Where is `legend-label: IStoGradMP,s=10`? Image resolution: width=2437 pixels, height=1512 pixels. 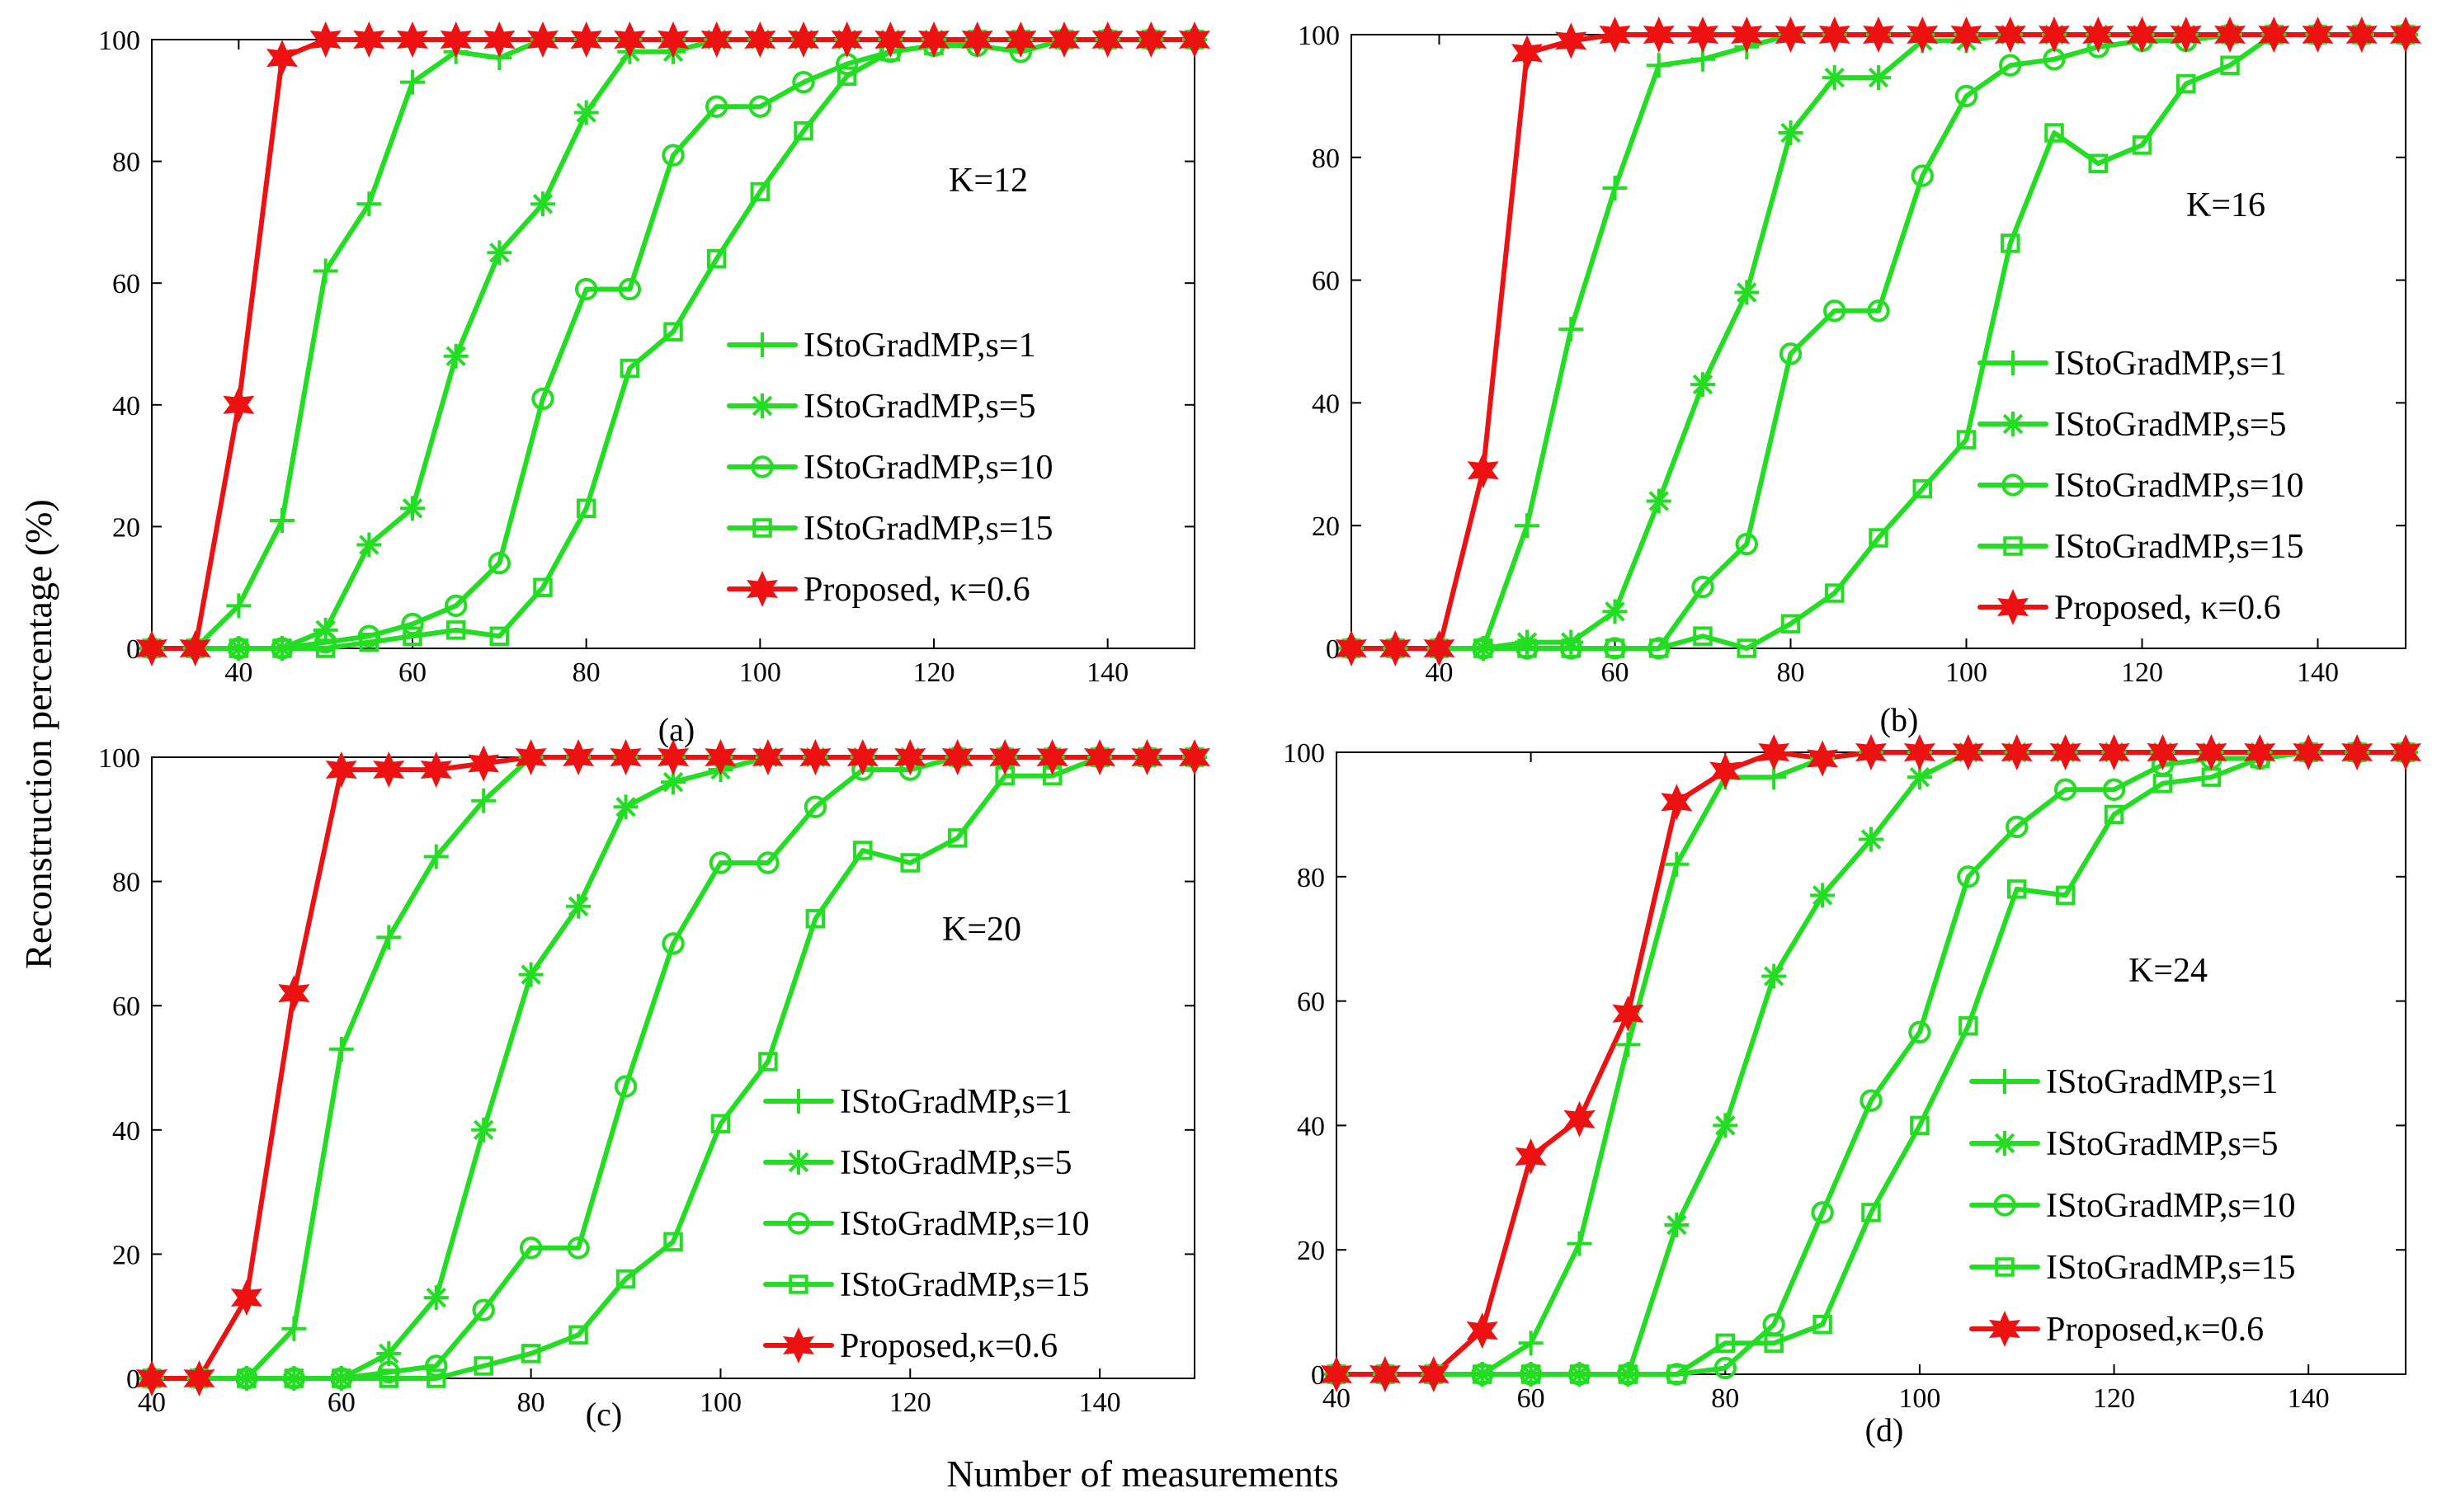 legend-label: IStoGradMP,s=10 is located at coordinates (965, 1224).